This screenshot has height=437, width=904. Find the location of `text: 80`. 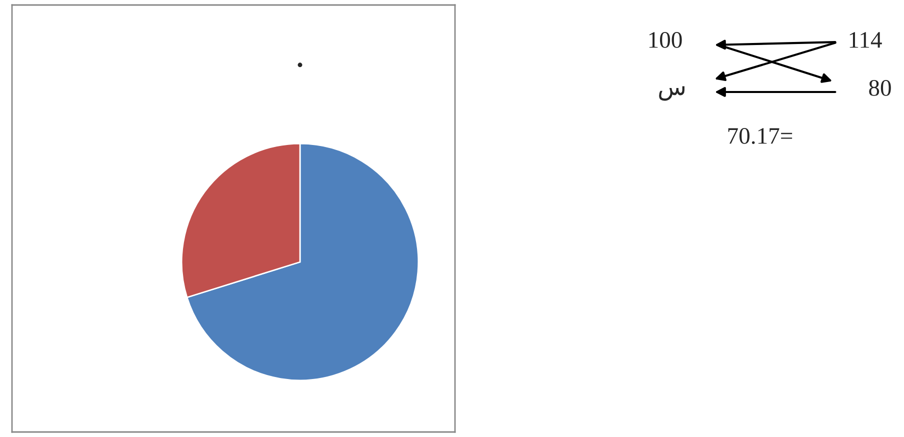

text: 80 is located at coordinates (880, 88).